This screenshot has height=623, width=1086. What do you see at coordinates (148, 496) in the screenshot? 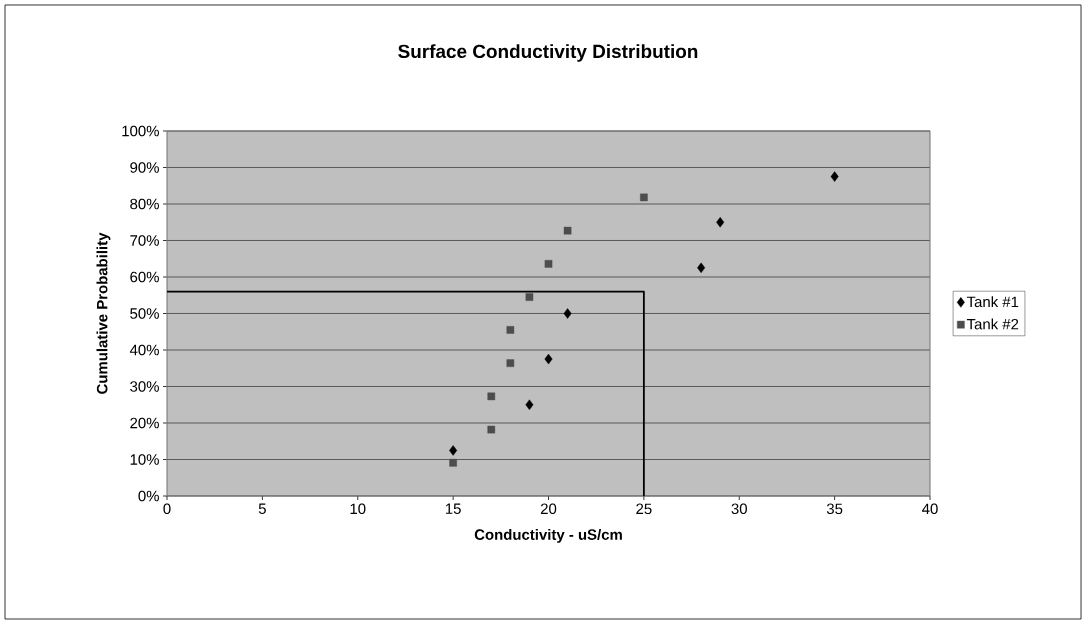
I see `y-tick-label: 0%` at bounding box center [148, 496].